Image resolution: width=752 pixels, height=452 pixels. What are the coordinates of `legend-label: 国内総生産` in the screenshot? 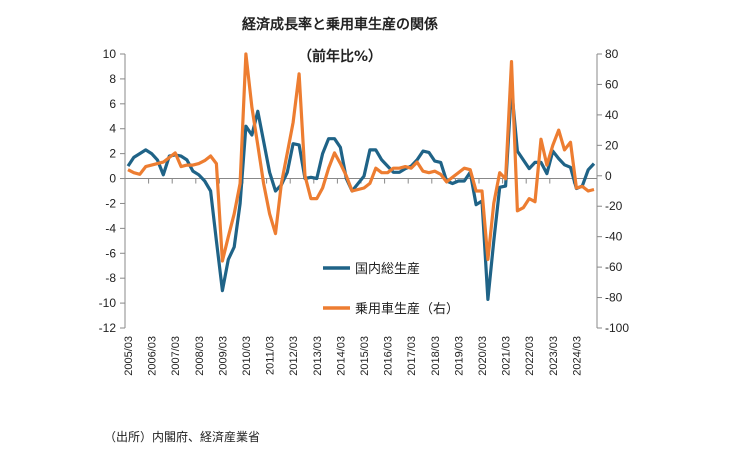 It's located at (387, 268).